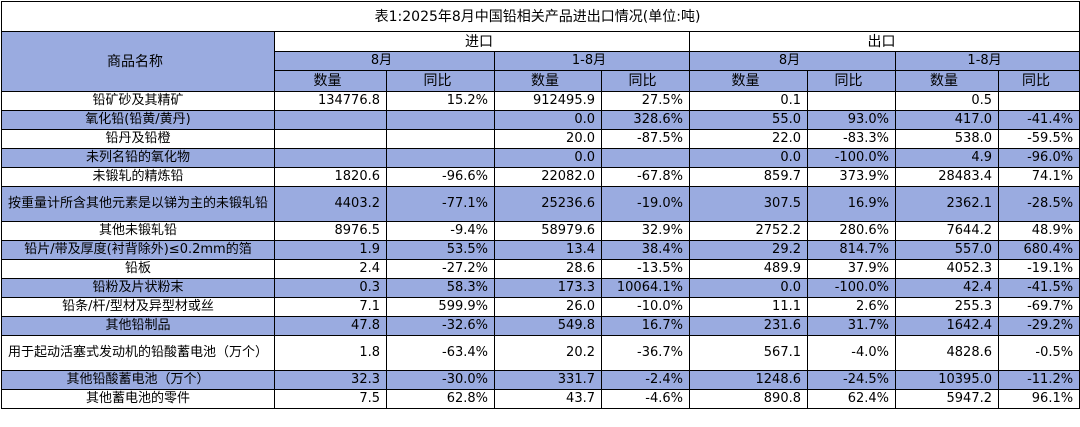 The width and height of the screenshot is (1080, 427). Describe the element at coordinates (440, 177) in the screenshot. I see `import-month-yoy-cell: -96.6%` at that location.